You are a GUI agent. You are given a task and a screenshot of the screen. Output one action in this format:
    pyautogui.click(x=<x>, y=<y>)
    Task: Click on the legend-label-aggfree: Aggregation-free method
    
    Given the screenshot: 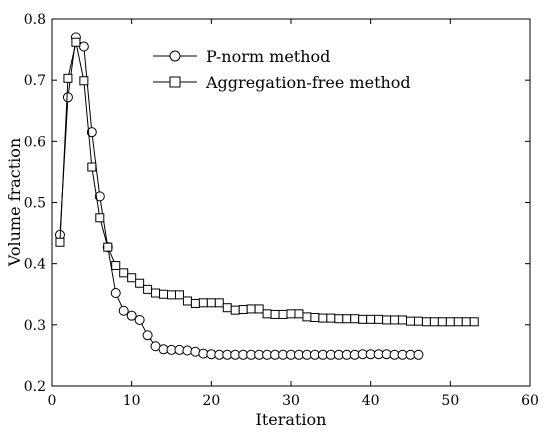 What is the action you would take?
    pyautogui.click(x=308, y=82)
    